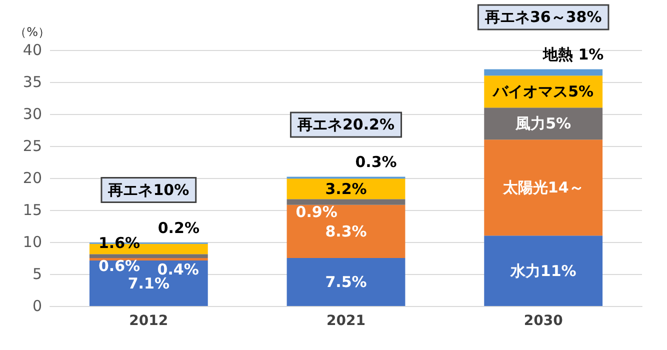  I want to click on data-label: 太陽光14～, so click(543, 187).